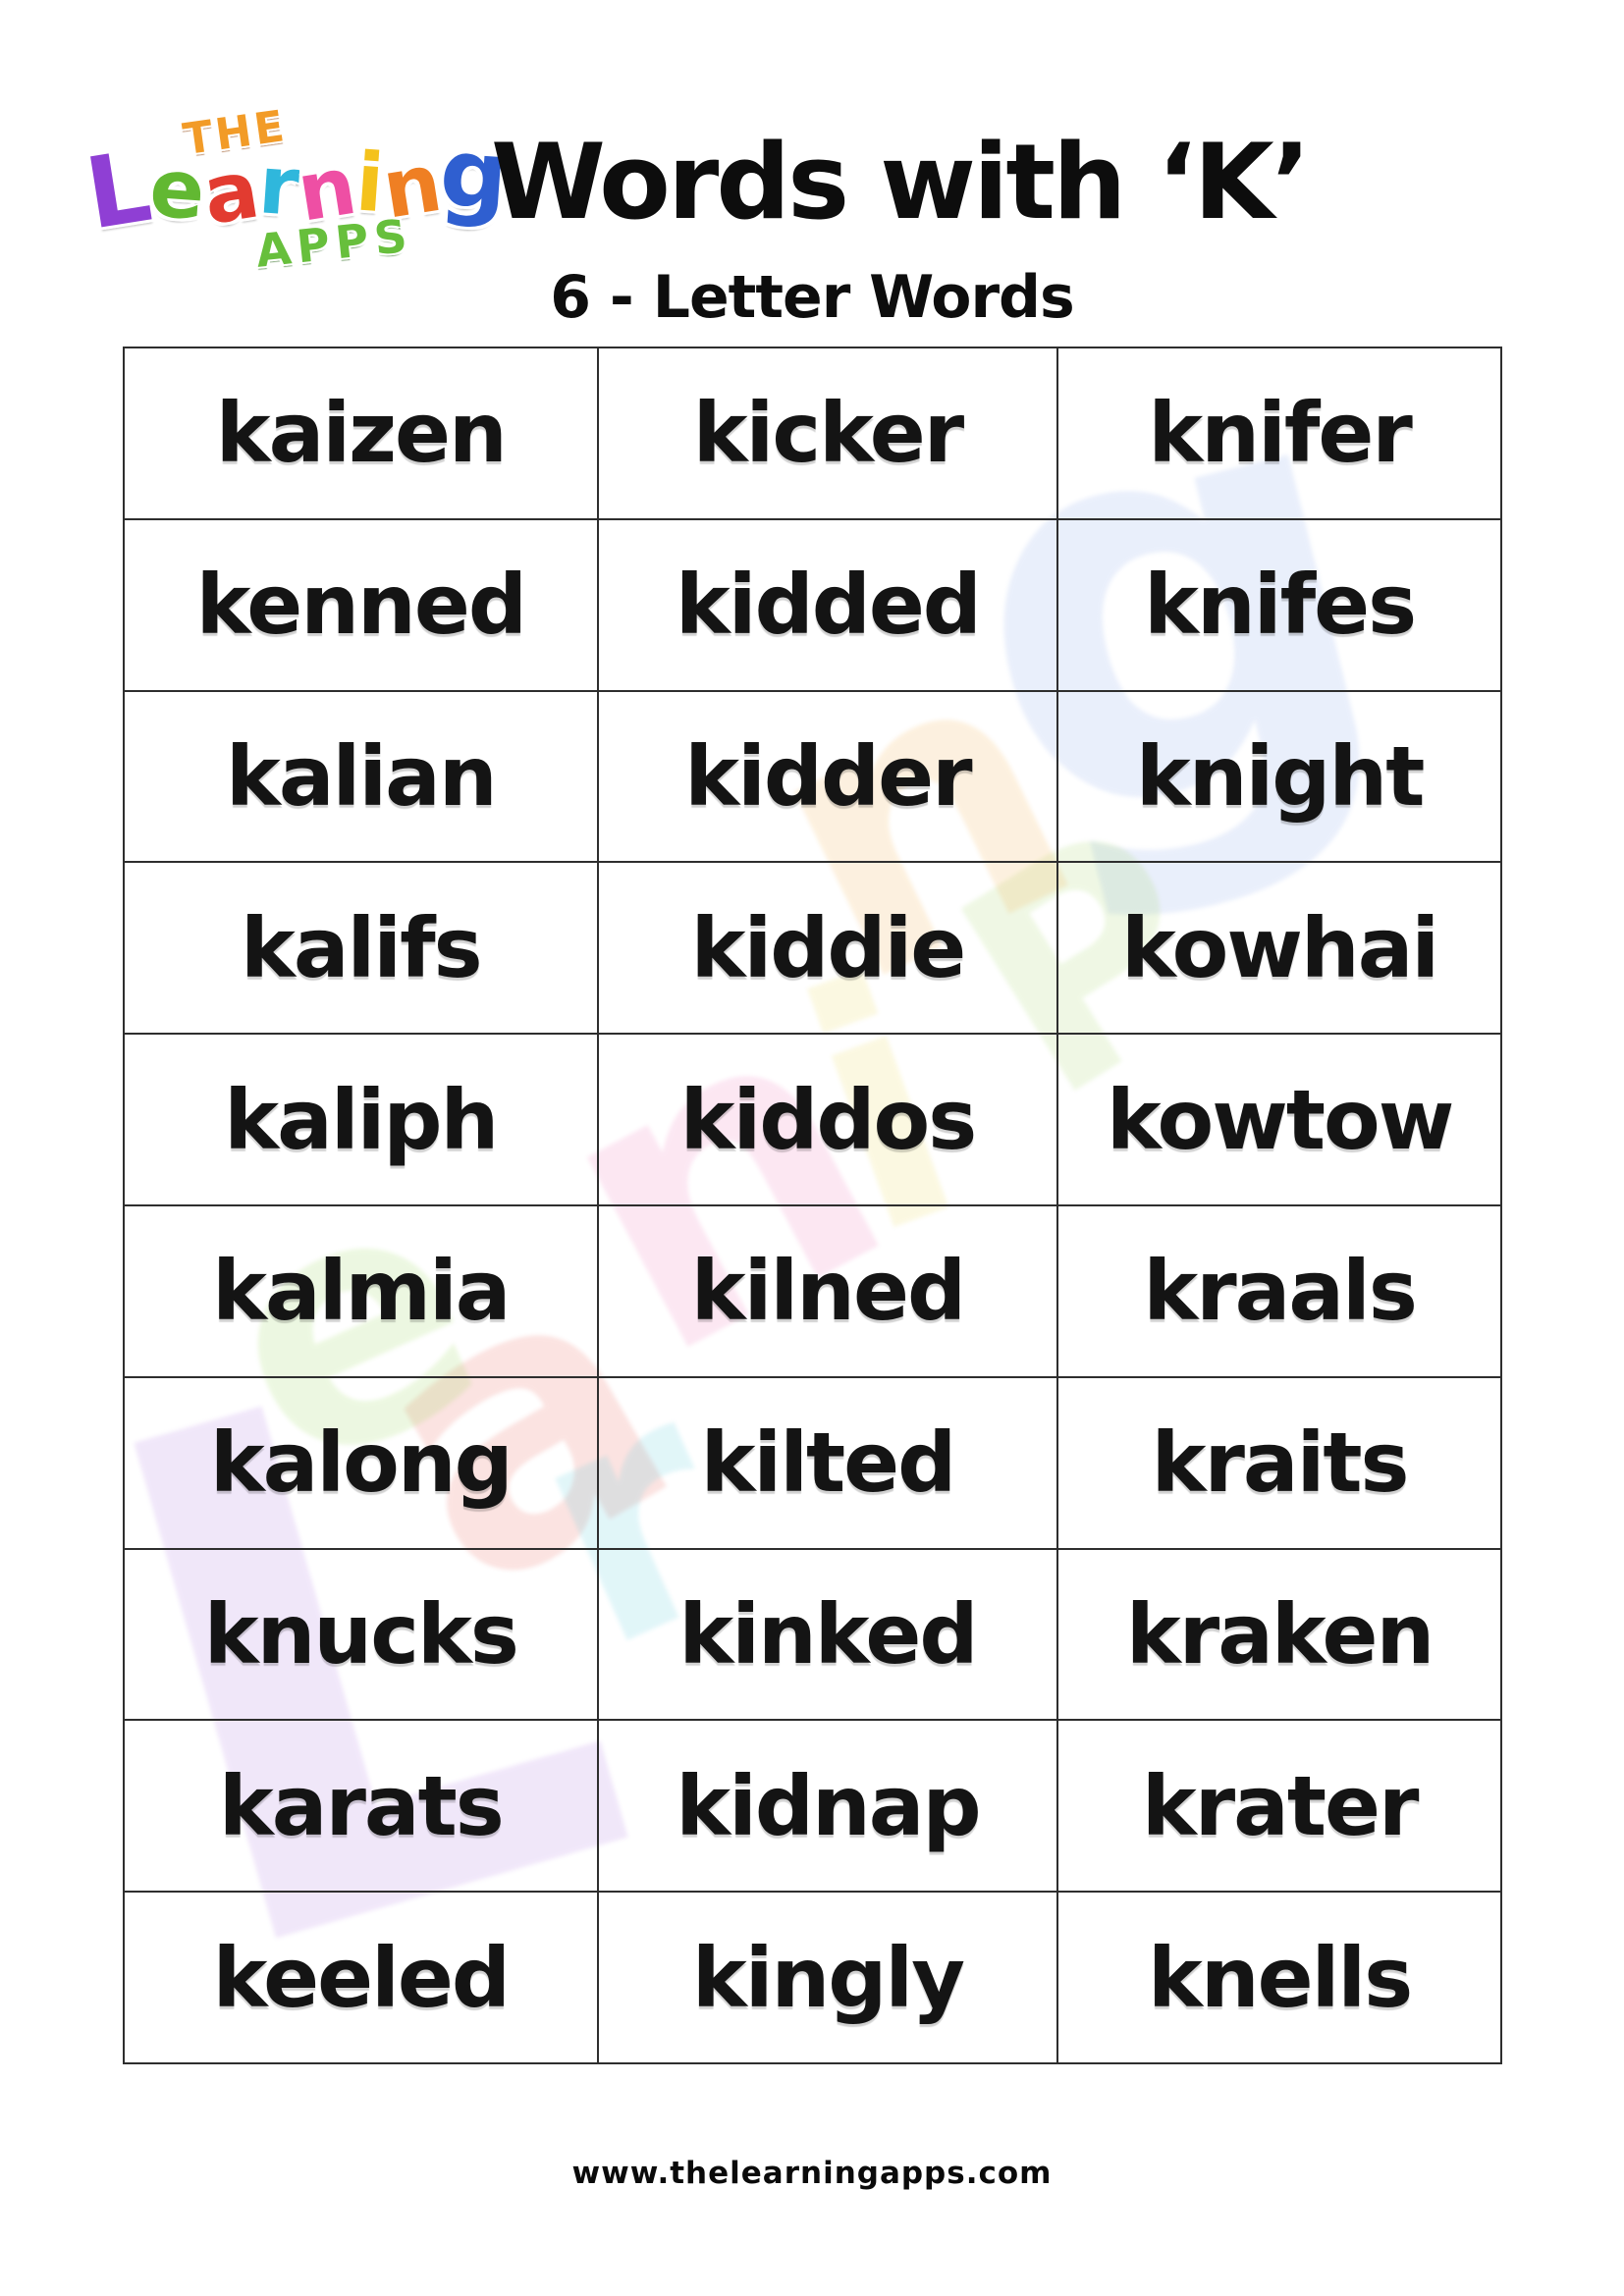 Image resolution: width=1624 pixels, height=2296 pixels. I want to click on word-cell: kraken, so click(1279, 1634).